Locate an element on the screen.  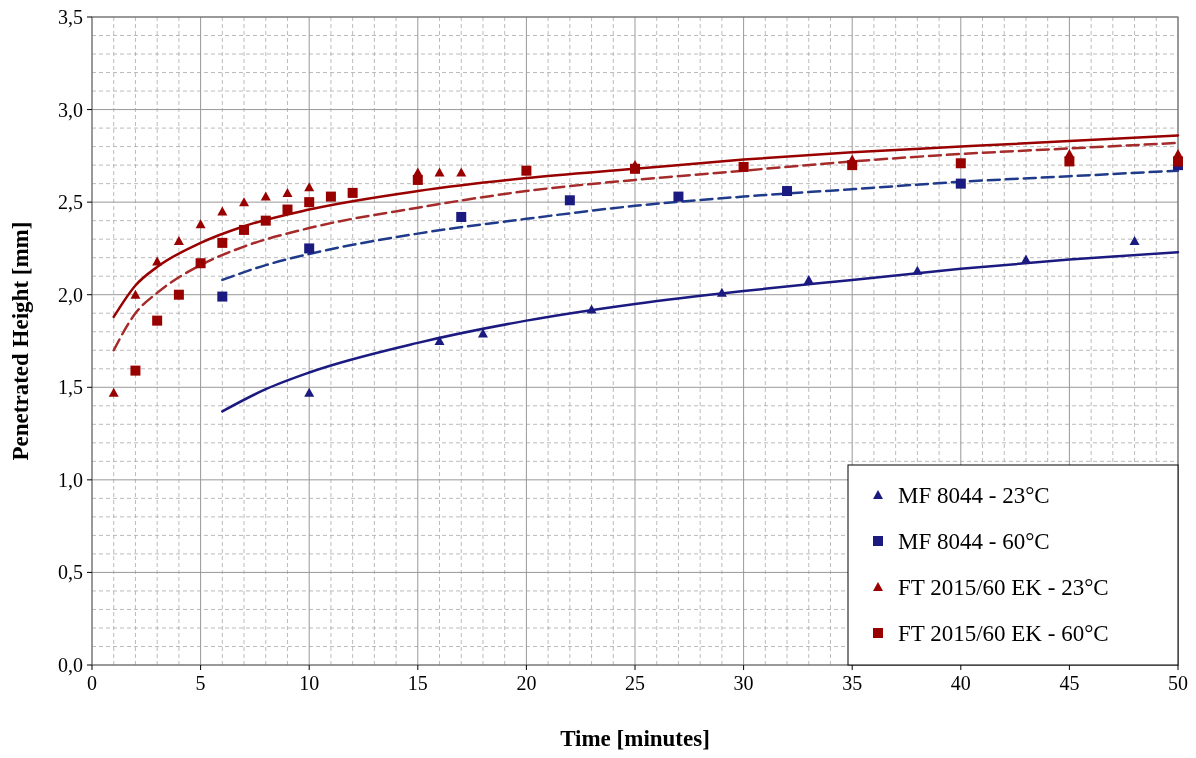
y-tick-label: 0,0 is located at coordinates (70, 665).